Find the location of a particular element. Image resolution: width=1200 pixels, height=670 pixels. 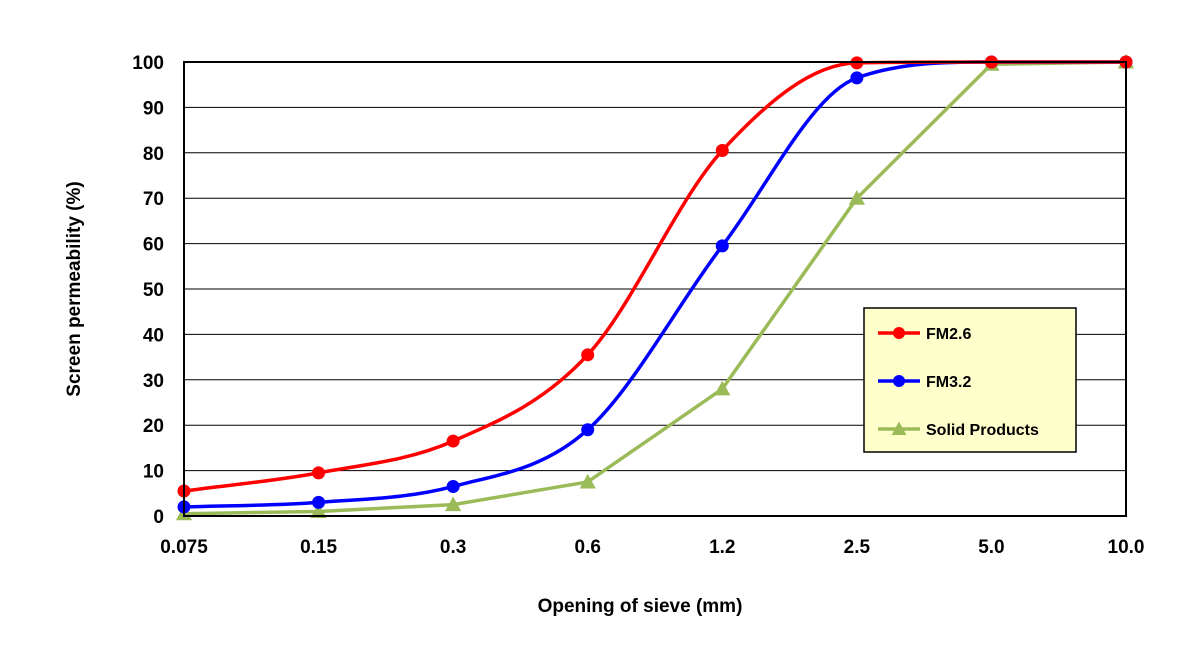

y-tick-label: 50 is located at coordinates (153, 290).